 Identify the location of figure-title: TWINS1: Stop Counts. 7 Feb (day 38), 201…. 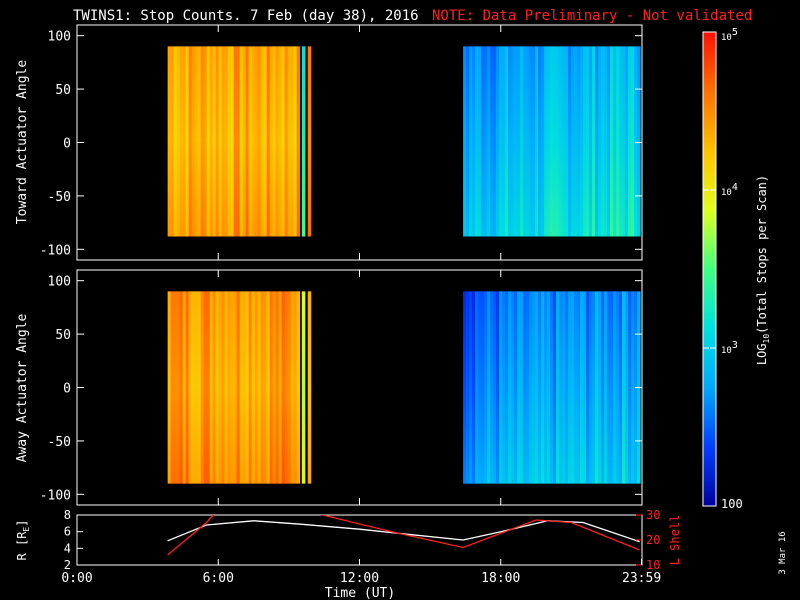
(246, 16).